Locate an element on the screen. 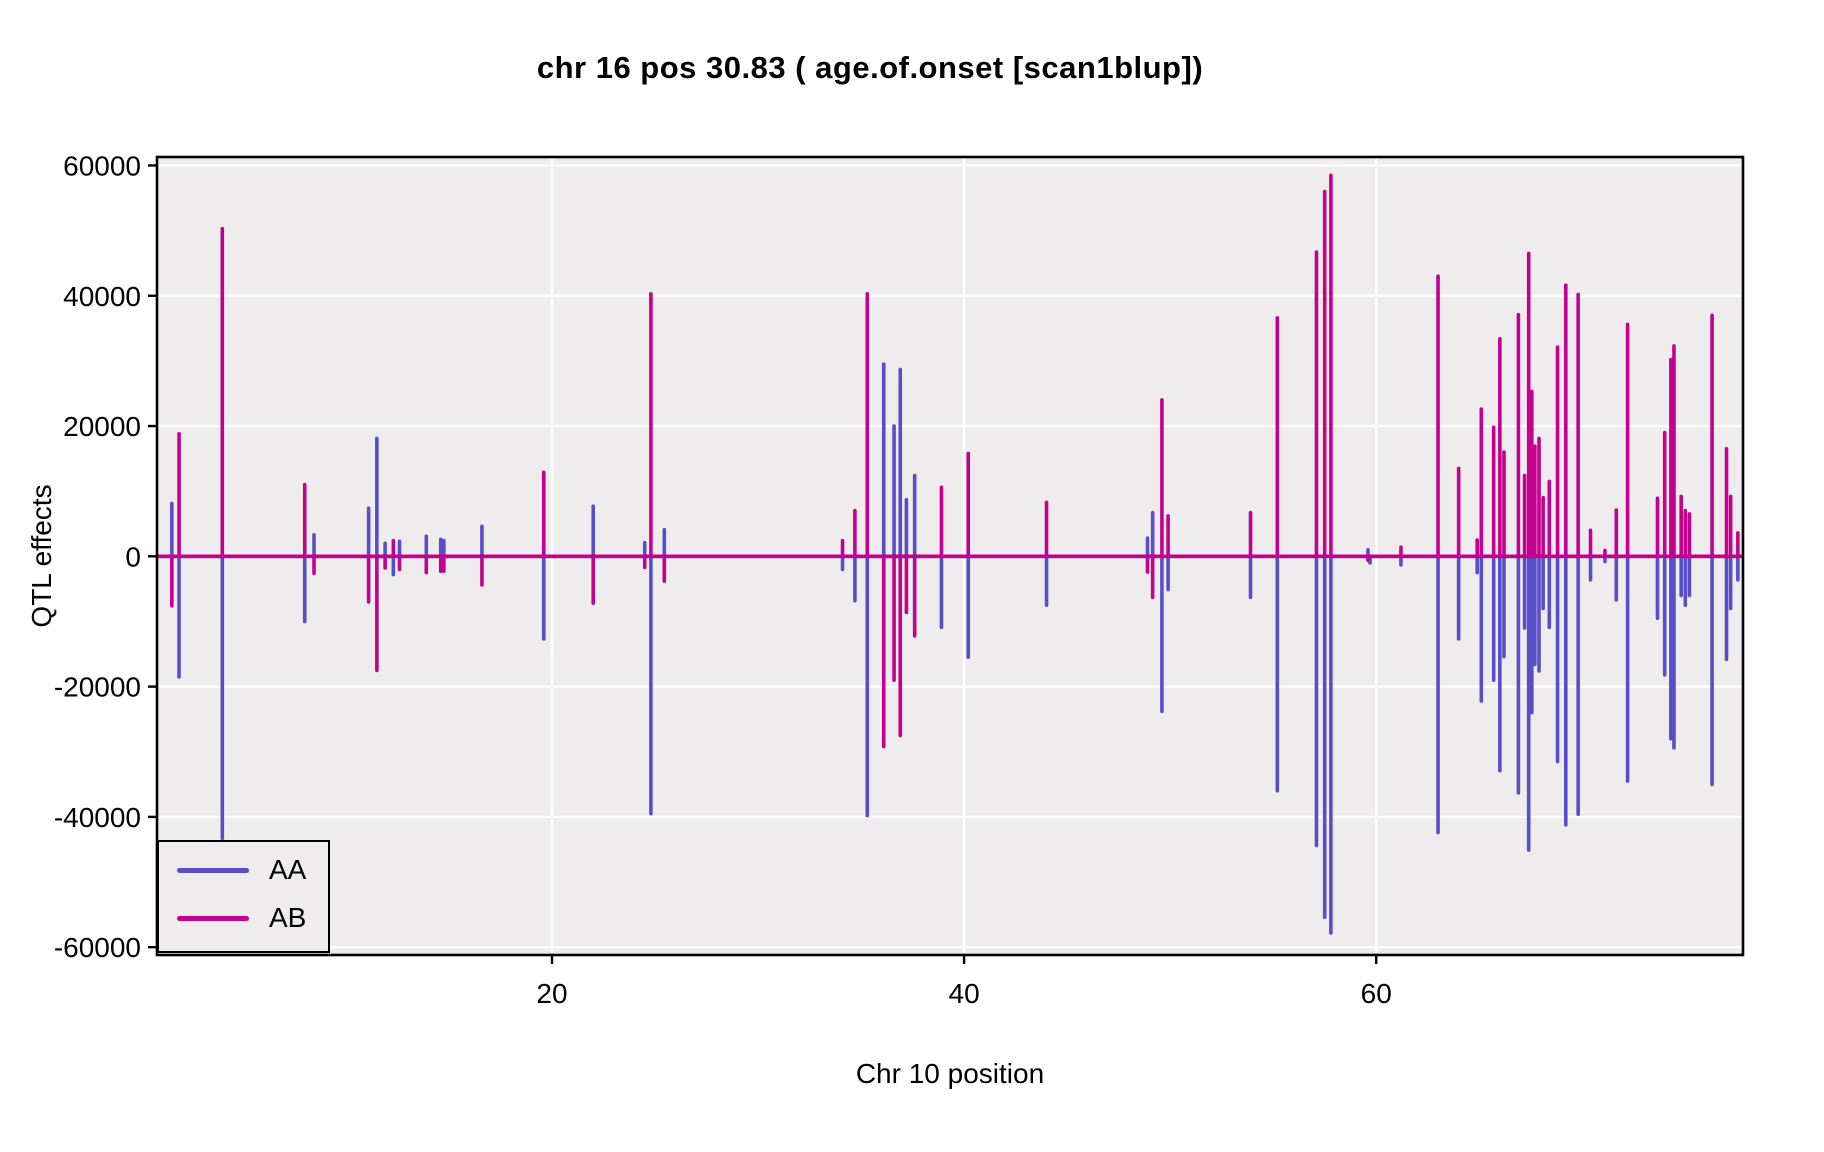 The image size is (1824, 1152). svg-text: 60 is located at coordinates (1376, 993).